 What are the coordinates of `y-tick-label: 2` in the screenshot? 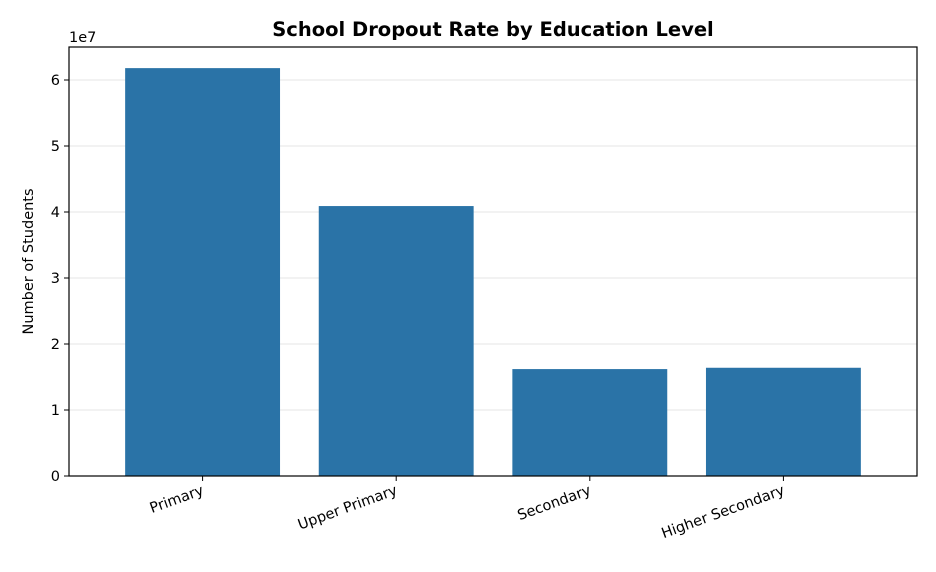 It's located at (55, 345).